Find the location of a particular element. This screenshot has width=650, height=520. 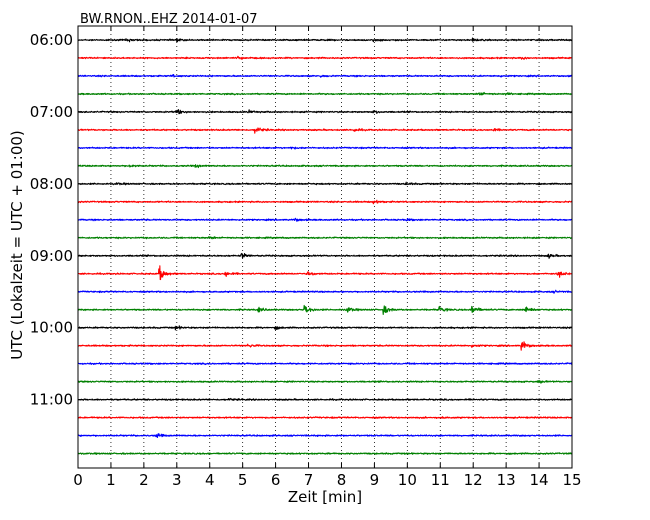

x-tick-label: 3 is located at coordinates (177, 480).